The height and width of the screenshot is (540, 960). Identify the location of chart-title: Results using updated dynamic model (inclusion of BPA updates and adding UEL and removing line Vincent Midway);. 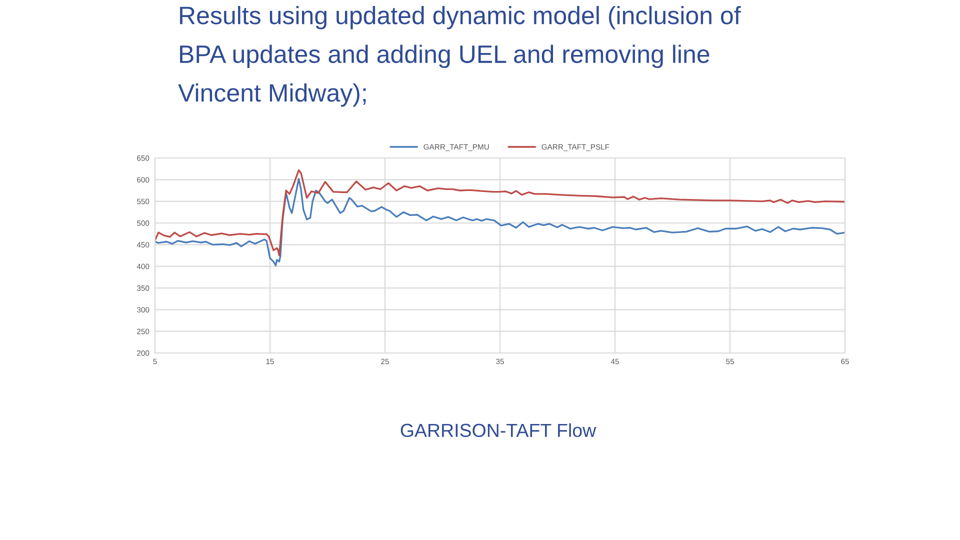
(459, 56).